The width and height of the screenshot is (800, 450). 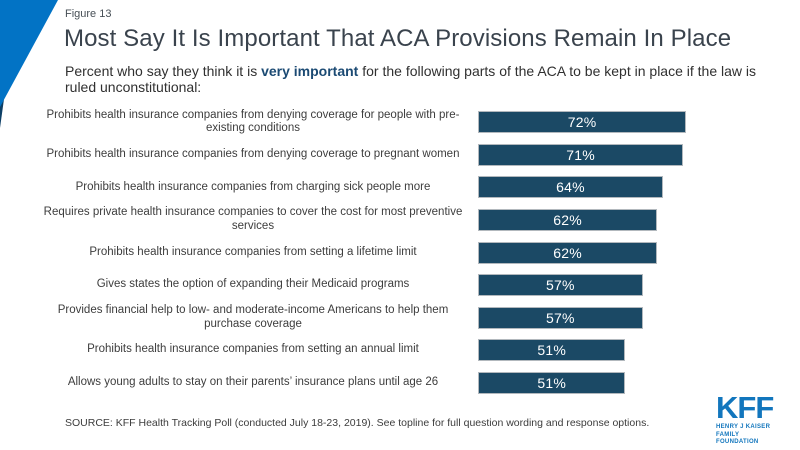 I want to click on kff-logo: KFF HENRY J KAISER FAMILY FOUNDATION, so click(x=748, y=419).